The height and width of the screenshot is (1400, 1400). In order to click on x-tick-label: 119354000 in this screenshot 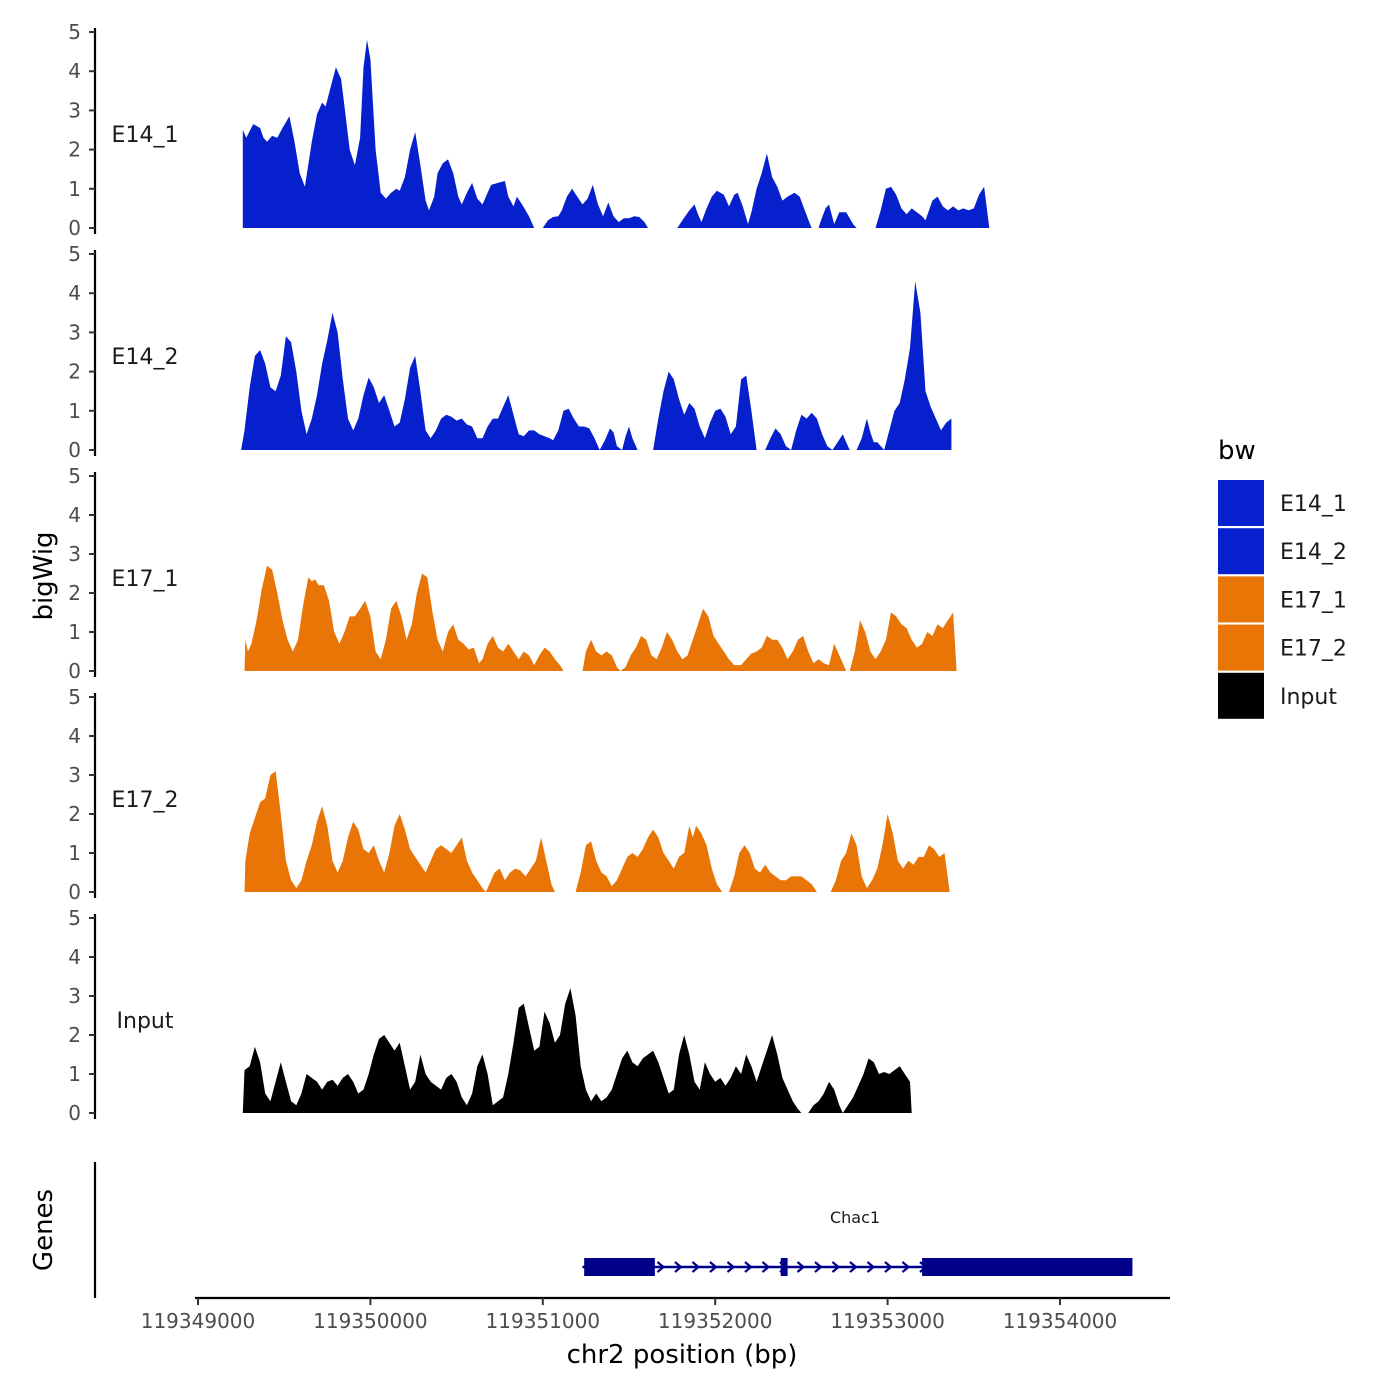, I will do `click(1060, 1321)`.